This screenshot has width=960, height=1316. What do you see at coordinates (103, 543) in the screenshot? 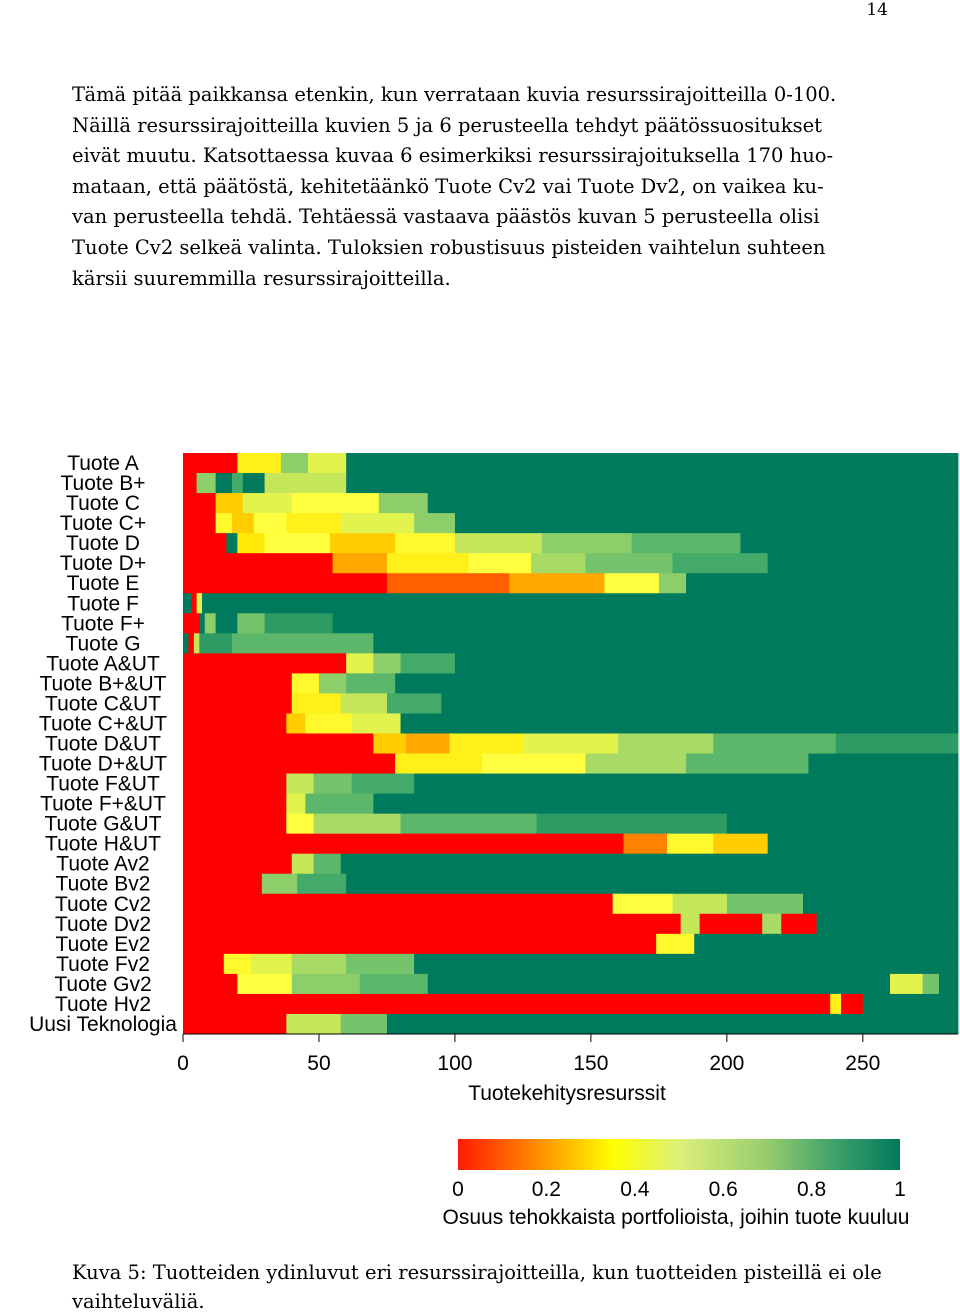
I see `row-label: Tuote D` at bounding box center [103, 543].